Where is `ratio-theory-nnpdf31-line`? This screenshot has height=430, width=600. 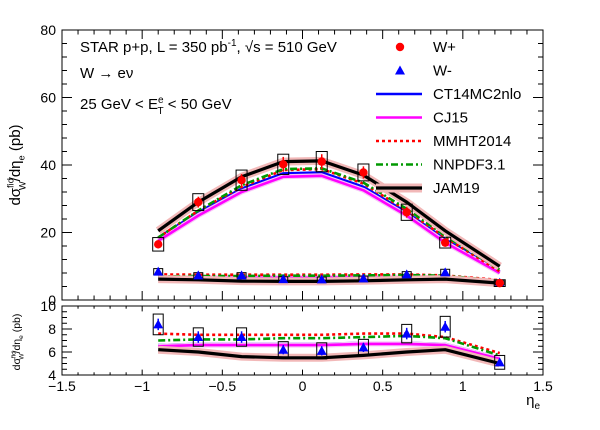 ratio-theory-nnpdf31-line is located at coordinates (329, 345).